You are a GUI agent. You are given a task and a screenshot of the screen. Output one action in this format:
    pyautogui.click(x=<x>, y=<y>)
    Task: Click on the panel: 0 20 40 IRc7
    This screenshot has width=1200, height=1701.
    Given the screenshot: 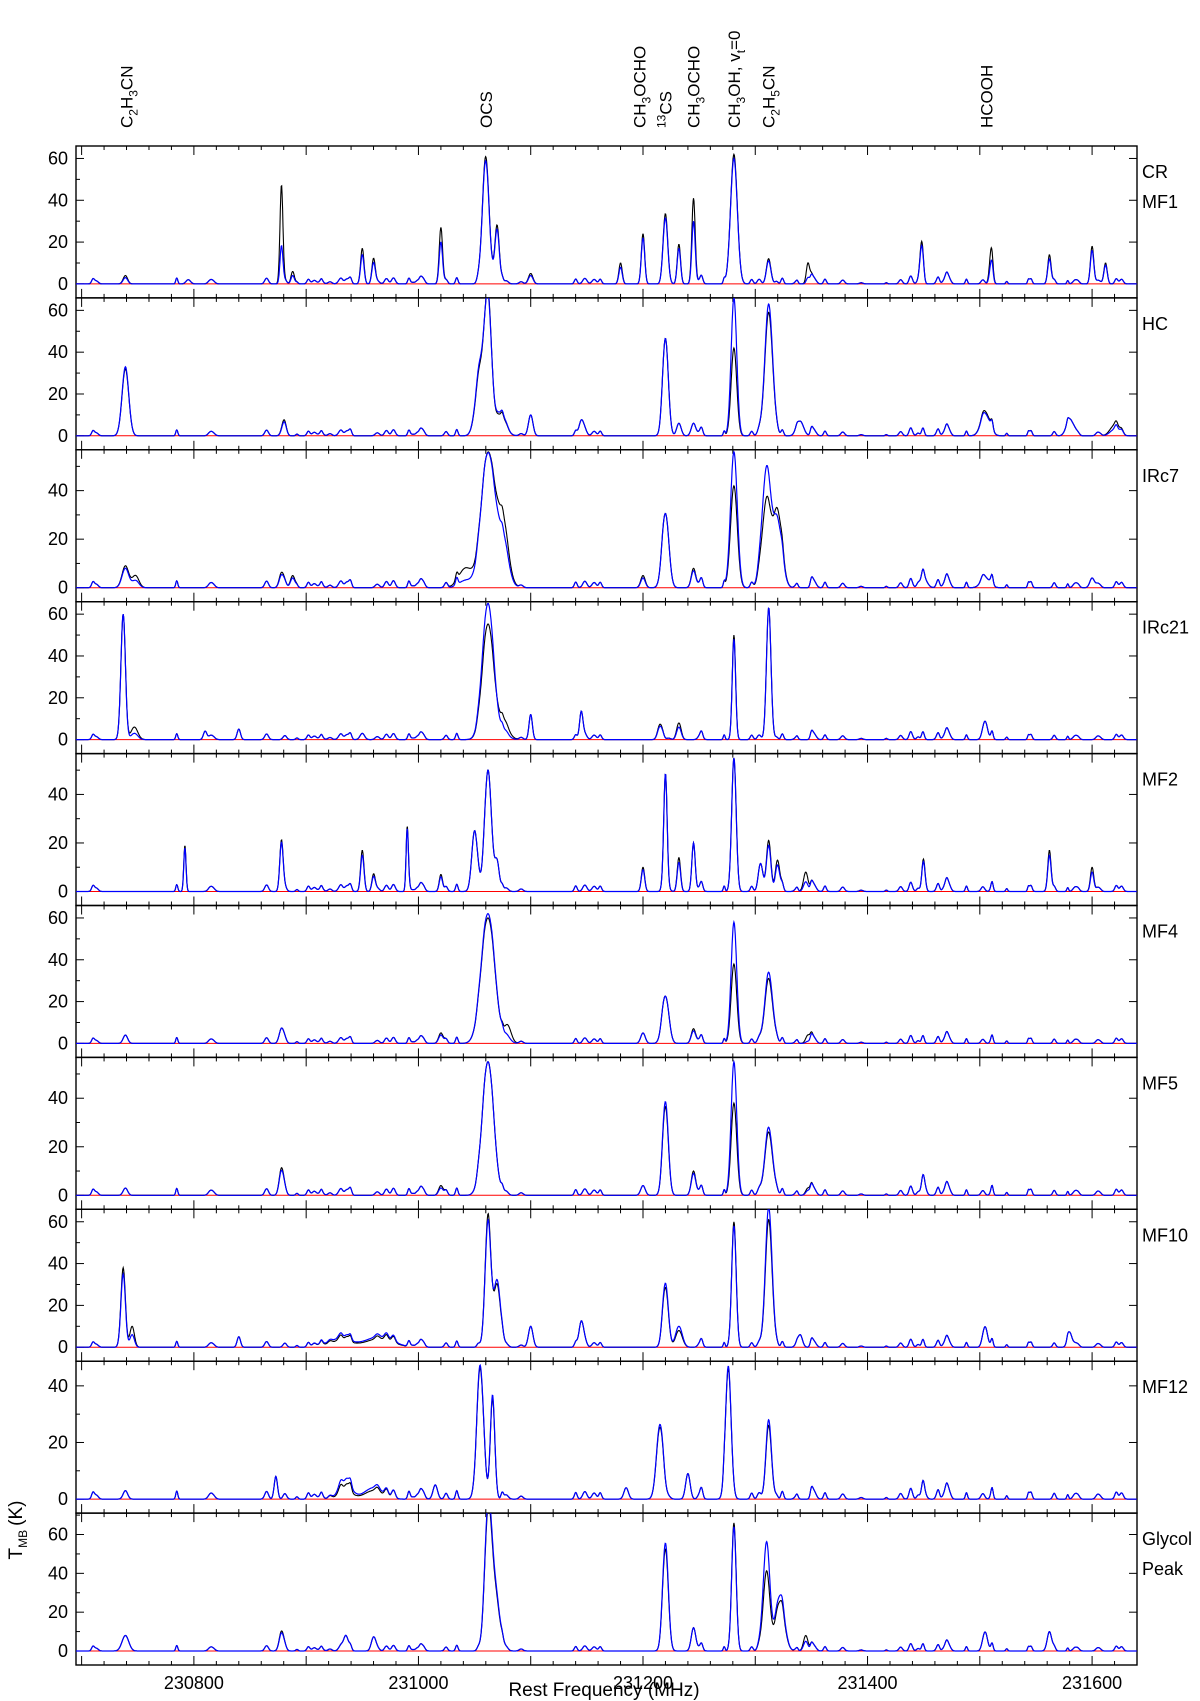 What is the action you would take?
    pyautogui.click(x=613, y=526)
    